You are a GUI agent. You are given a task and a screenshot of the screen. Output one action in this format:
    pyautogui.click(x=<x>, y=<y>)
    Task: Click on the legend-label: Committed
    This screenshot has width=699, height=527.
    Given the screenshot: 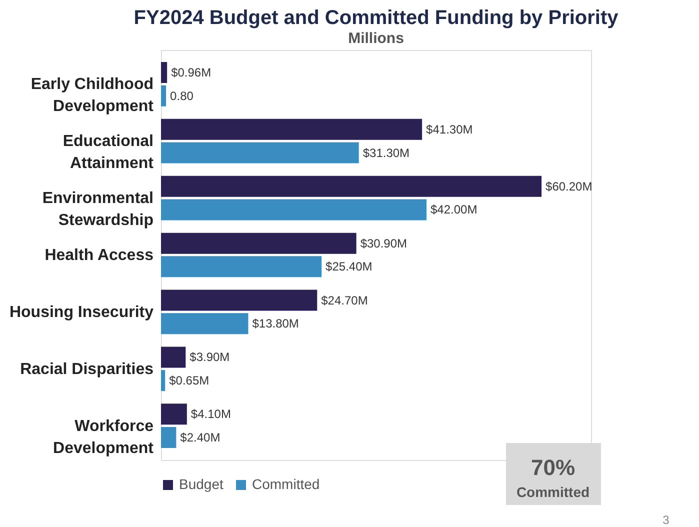 What is the action you would take?
    pyautogui.click(x=286, y=484)
    